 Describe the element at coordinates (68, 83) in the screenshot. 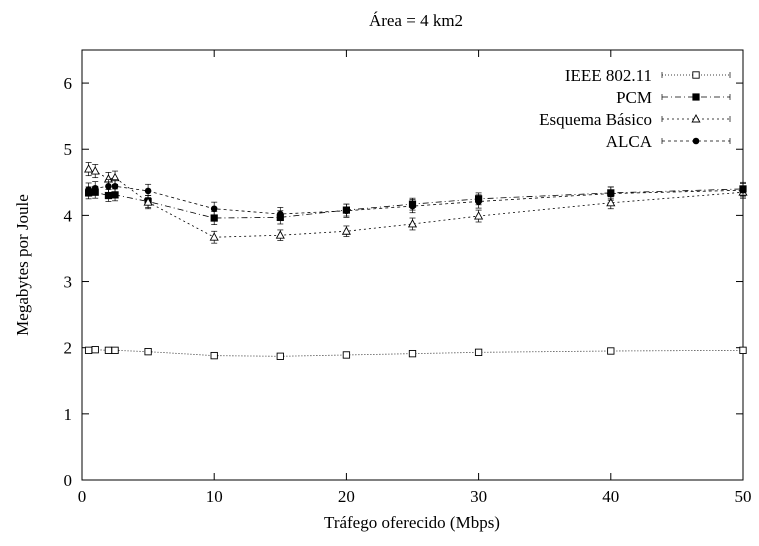

I see `y-tick-label: 6` at that location.